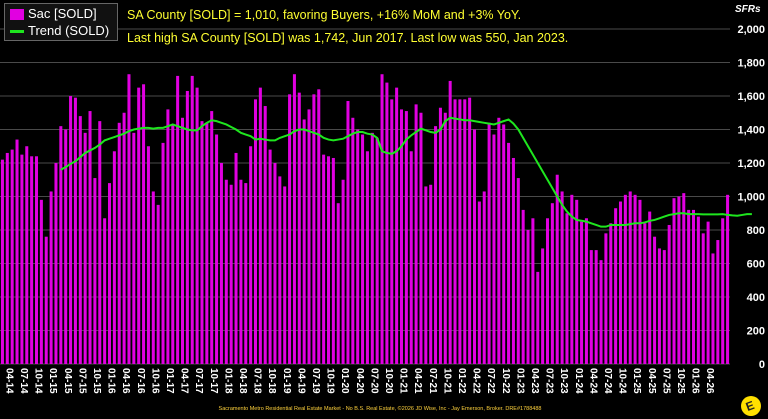  What do you see at coordinates (227, 381) in the screenshot?
I see `x-tick-label: 01-18` at bounding box center [227, 381].